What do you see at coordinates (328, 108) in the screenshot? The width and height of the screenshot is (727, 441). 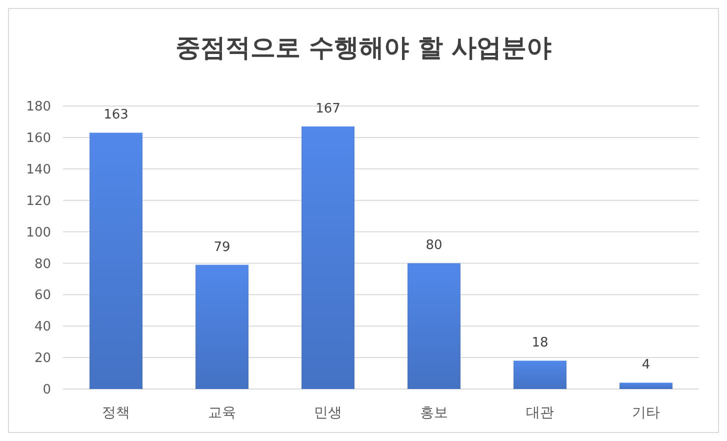 I see `data-label: 167` at bounding box center [328, 108].